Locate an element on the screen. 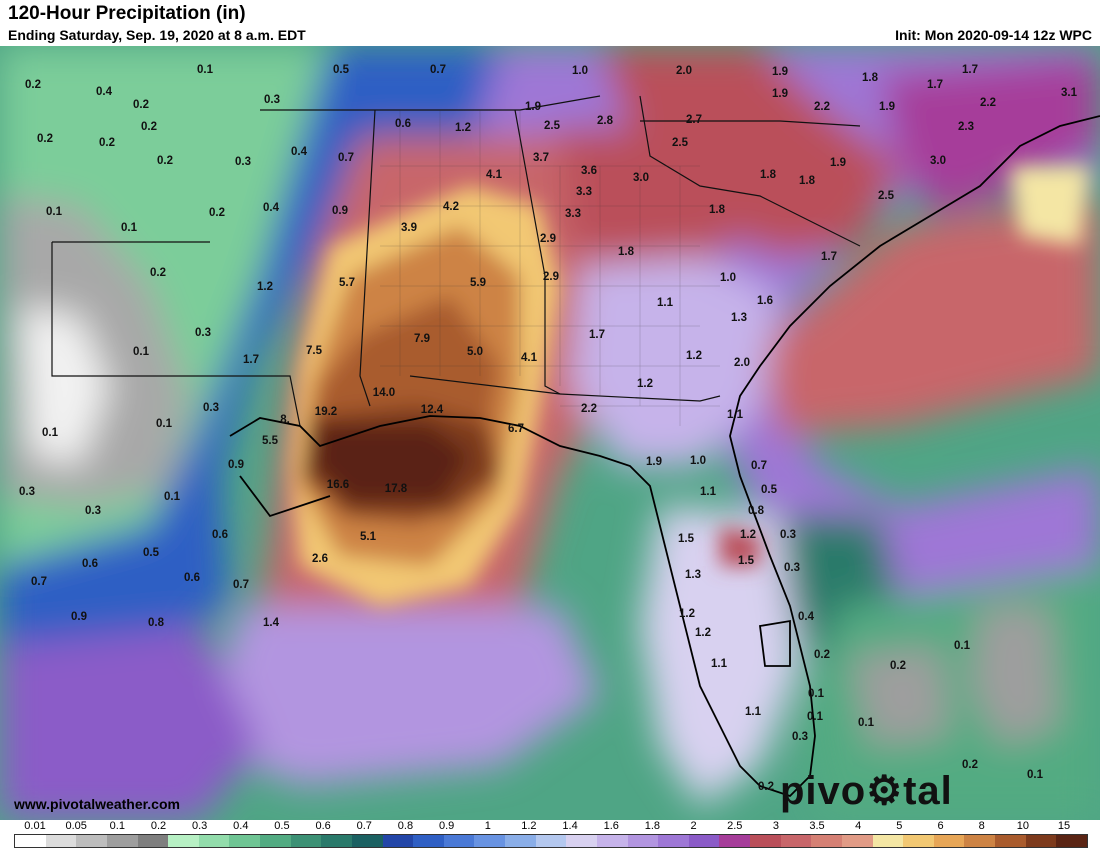 The height and width of the screenshot is (859, 1100). precip-value-label: 2.0 is located at coordinates (742, 363).